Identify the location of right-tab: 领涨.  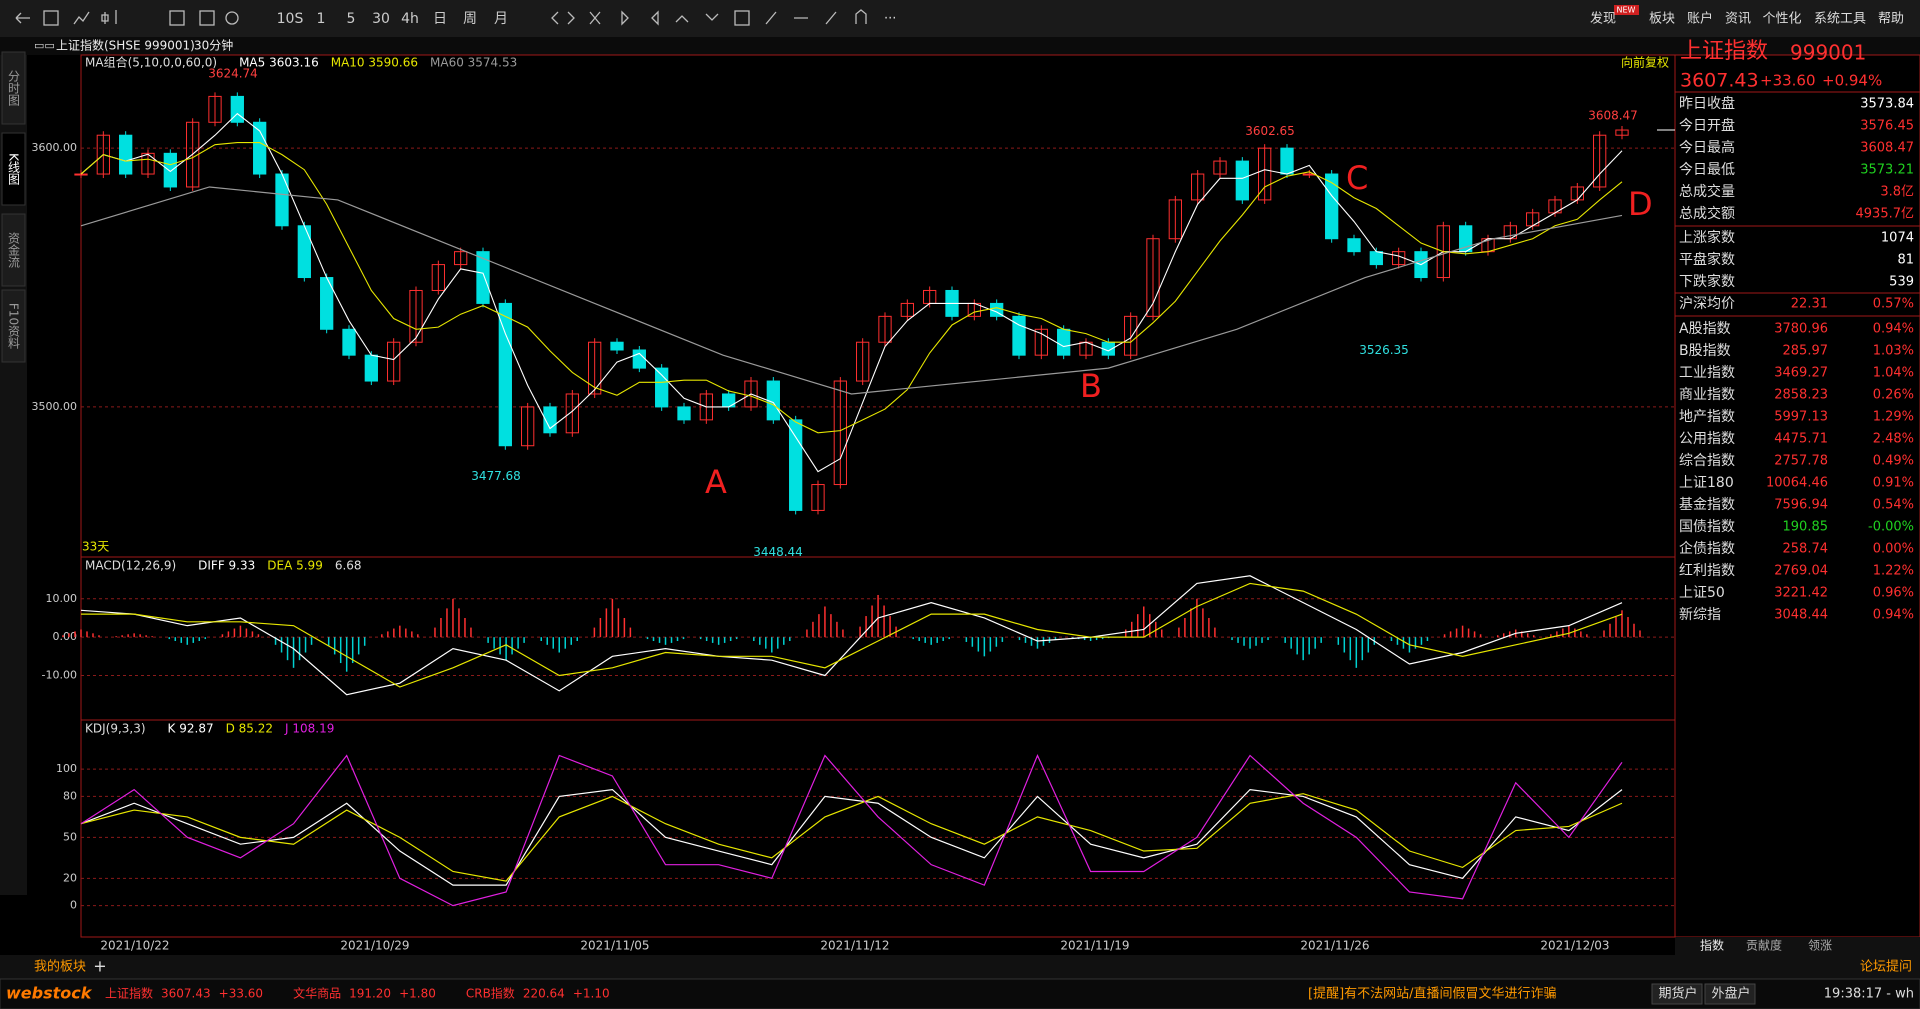
(1820, 945).